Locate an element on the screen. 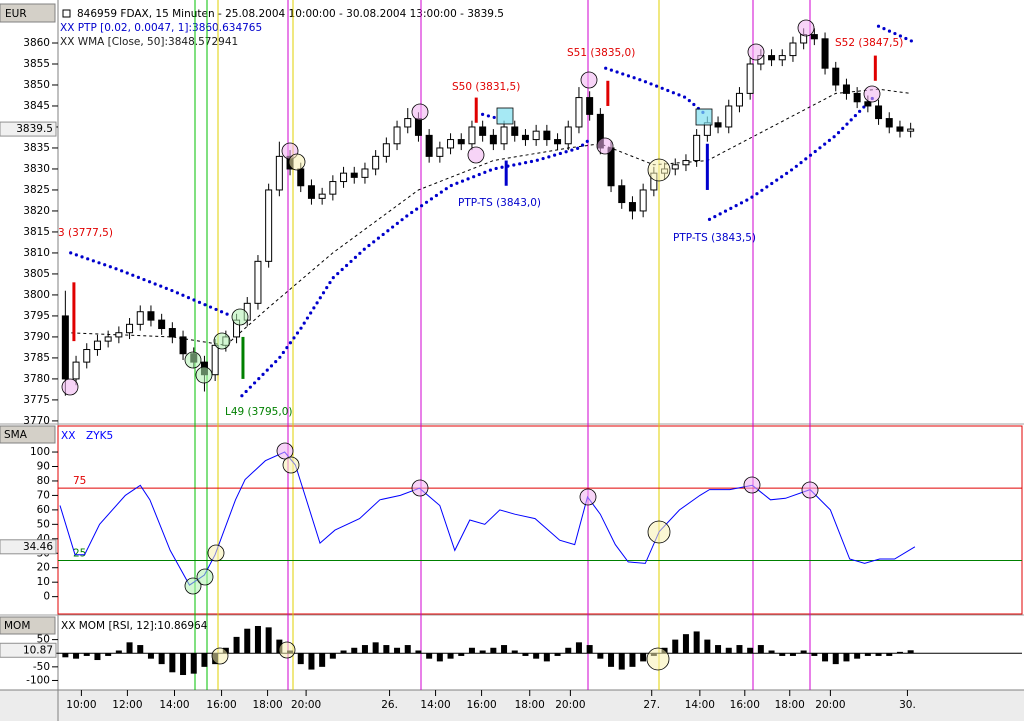 The width and height of the screenshot is (1024, 721). annotation: S52 (3847,5) is located at coordinates (869, 43).